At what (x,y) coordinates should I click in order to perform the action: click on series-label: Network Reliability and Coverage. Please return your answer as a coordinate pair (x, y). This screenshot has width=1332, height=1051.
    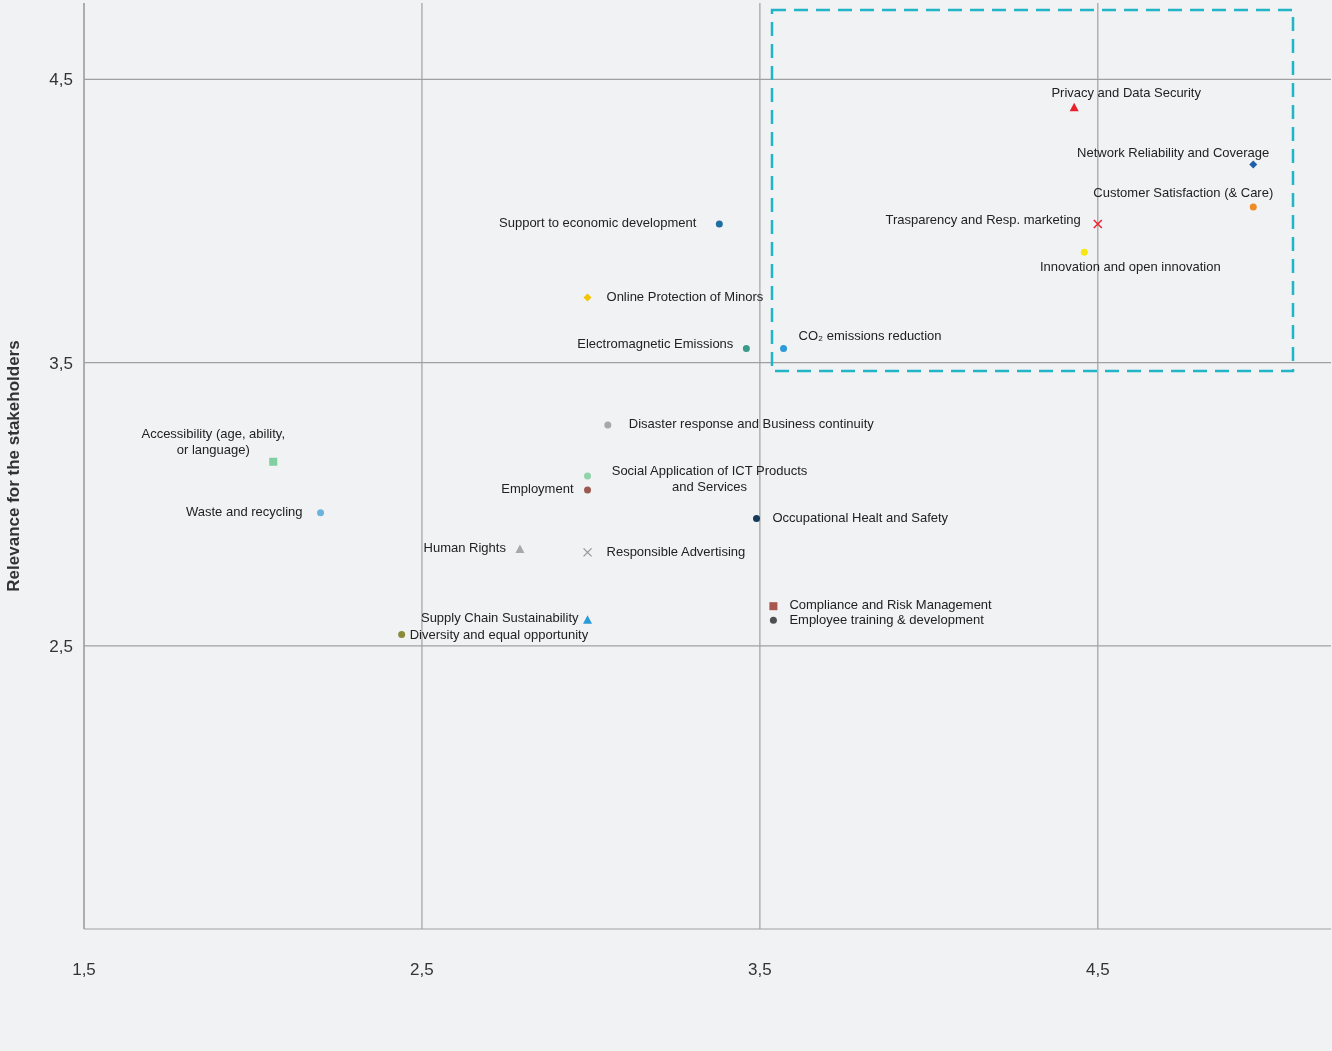
    Looking at the image, I should click on (1173, 153).